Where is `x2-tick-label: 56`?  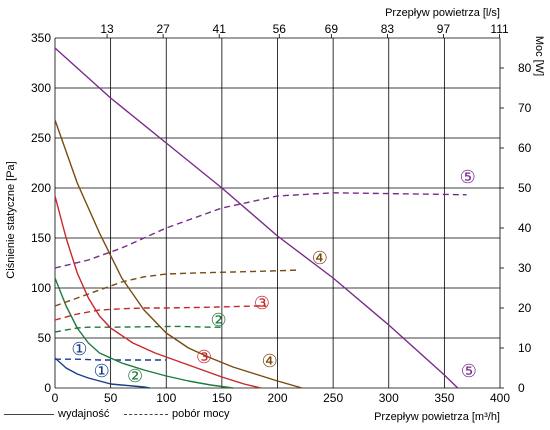
x2-tick-label: 56 is located at coordinates (280, 29).